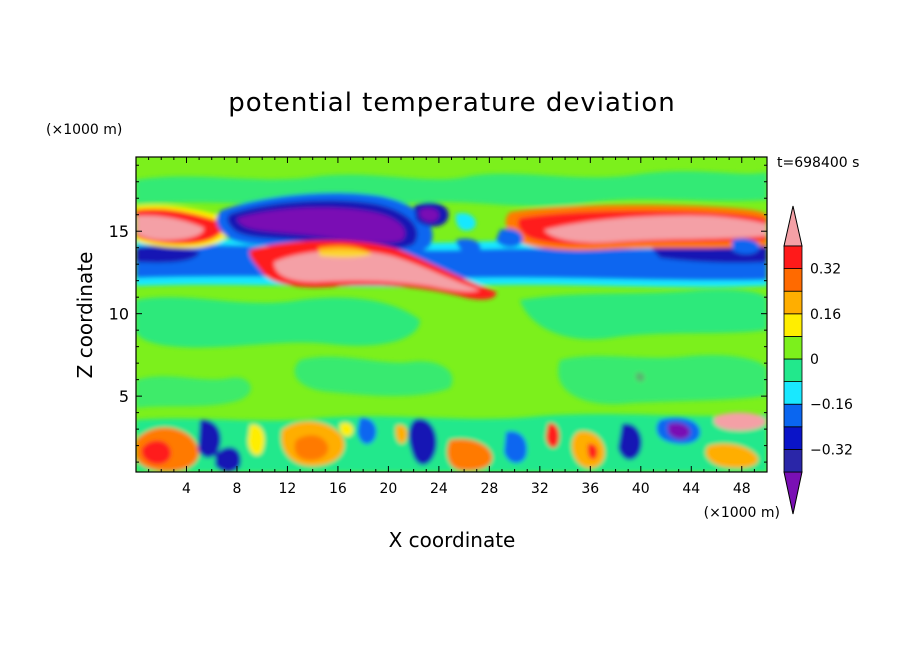 This screenshot has height=654, width=904. Describe the element at coordinates (742, 489) in the screenshot. I see `x-tick-label: 48` at that location.